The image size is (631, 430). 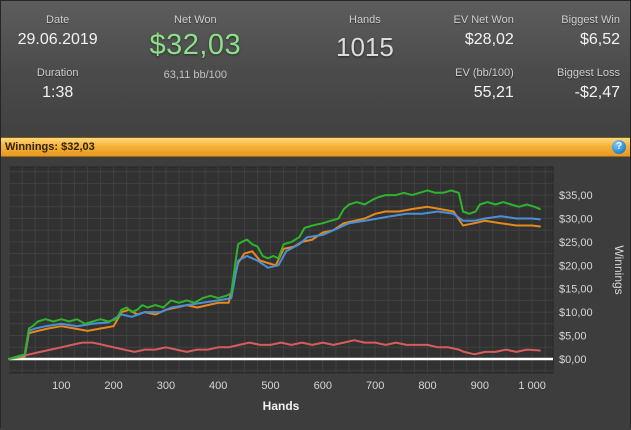 What do you see at coordinates (57, 73) in the screenshot?
I see `duration-label: Duration` at bounding box center [57, 73].